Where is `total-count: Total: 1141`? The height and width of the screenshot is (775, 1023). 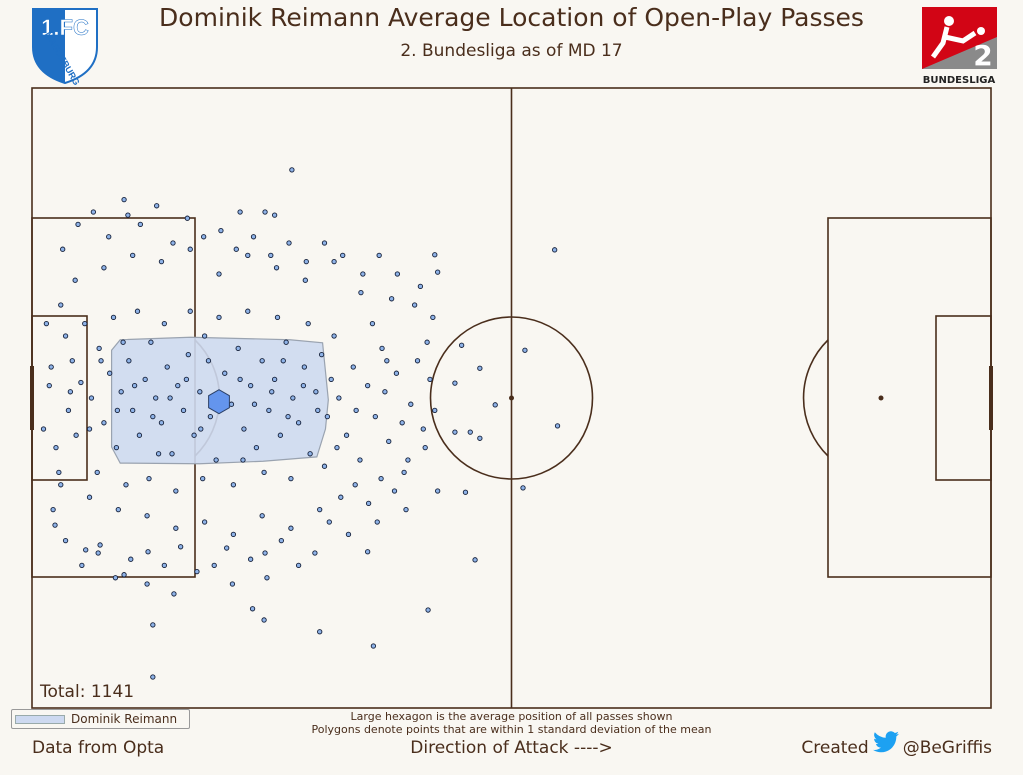 total-count: Total: 1141 is located at coordinates (87, 692).